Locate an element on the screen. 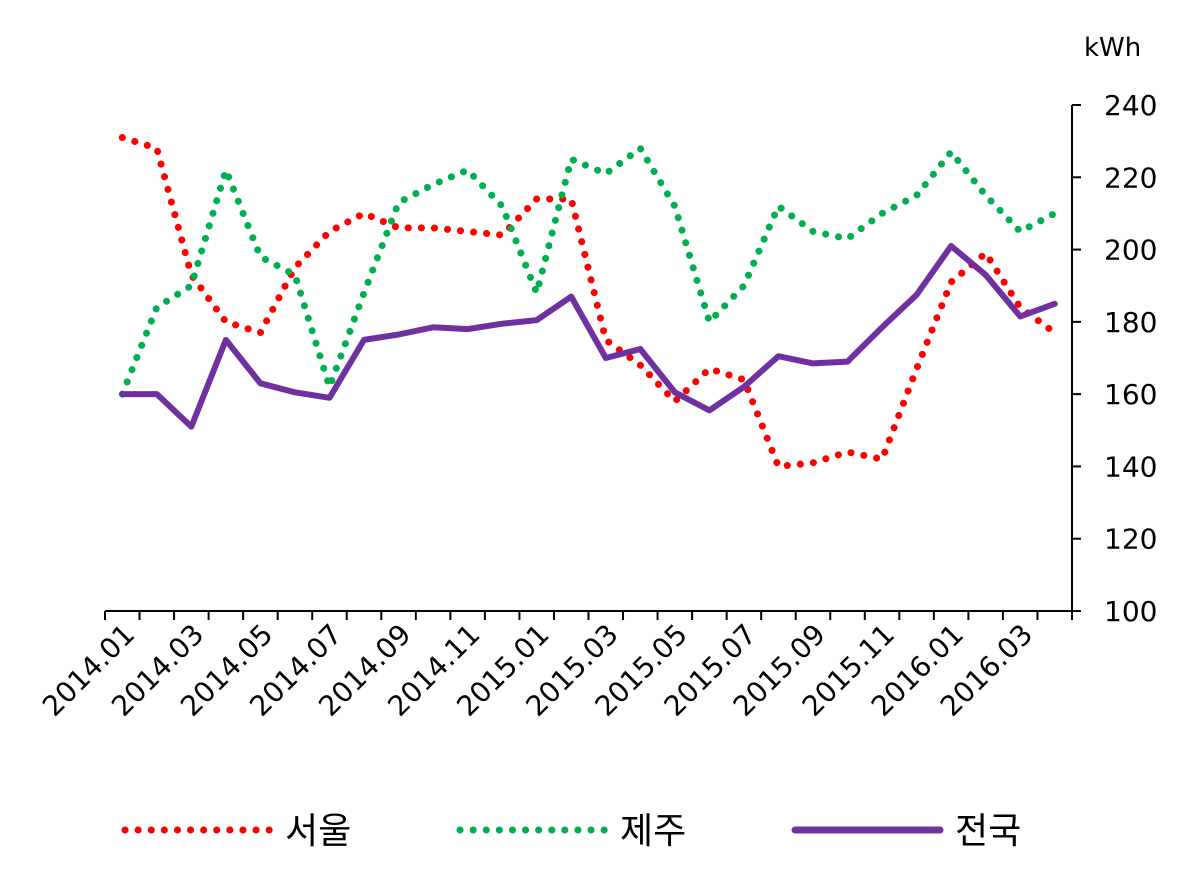 This screenshot has height=880, width=1200. y-axis-unit: kWh is located at coordinates (1112, 48).